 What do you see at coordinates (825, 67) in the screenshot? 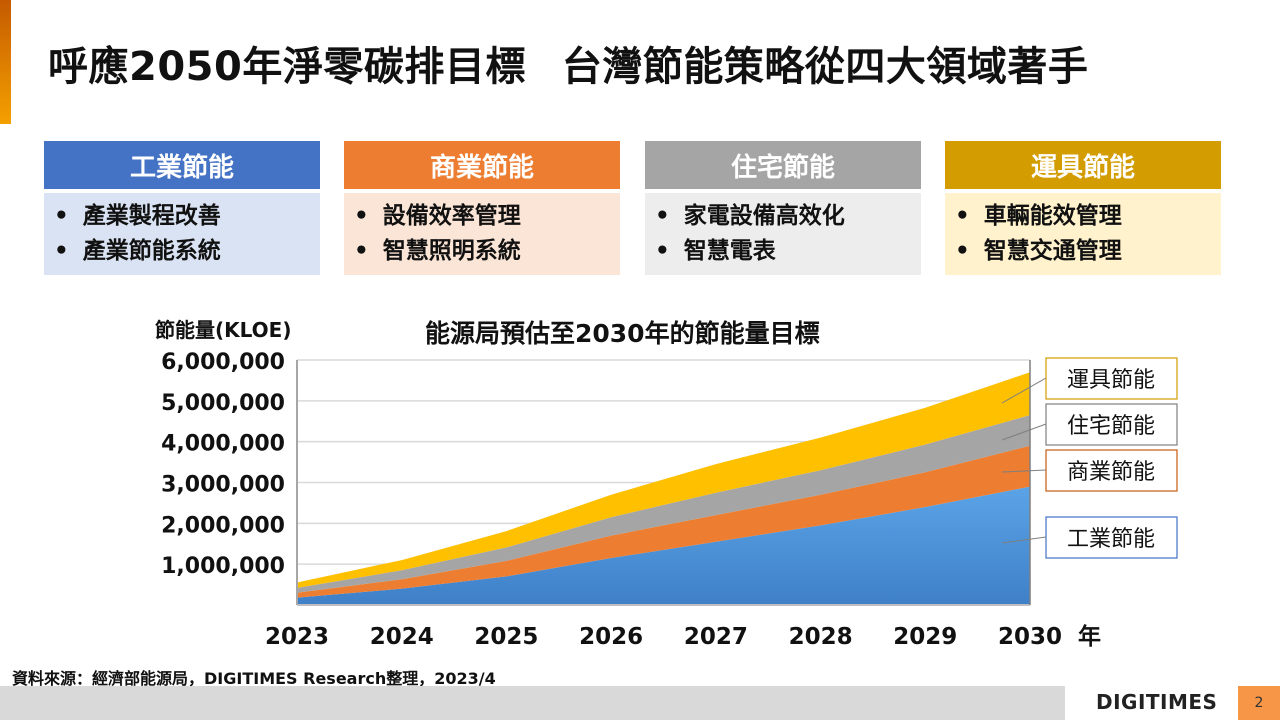
I see `title-part-2: 台灣節能策略從四大領域著手` at bounding box center [825, 67].